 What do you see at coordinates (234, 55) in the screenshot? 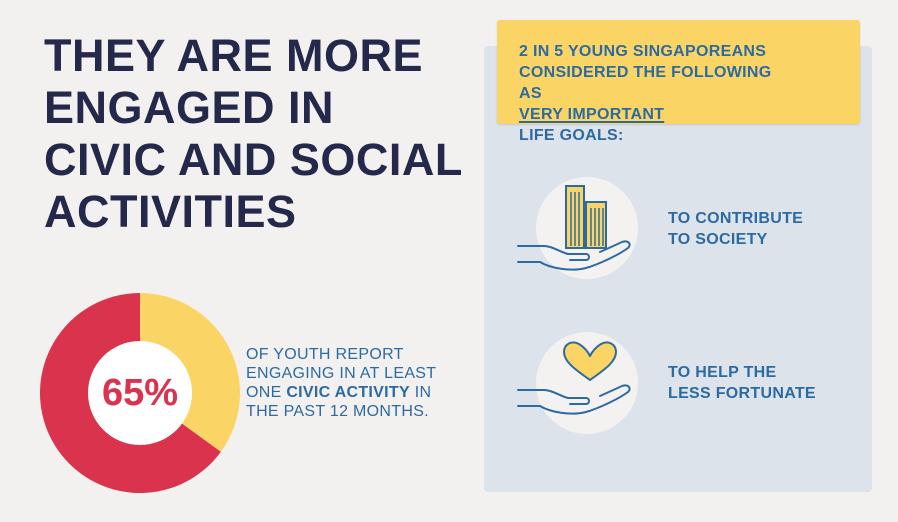
I see `headline-line: THEY ARE MORE` at bounding box center [234, 55].